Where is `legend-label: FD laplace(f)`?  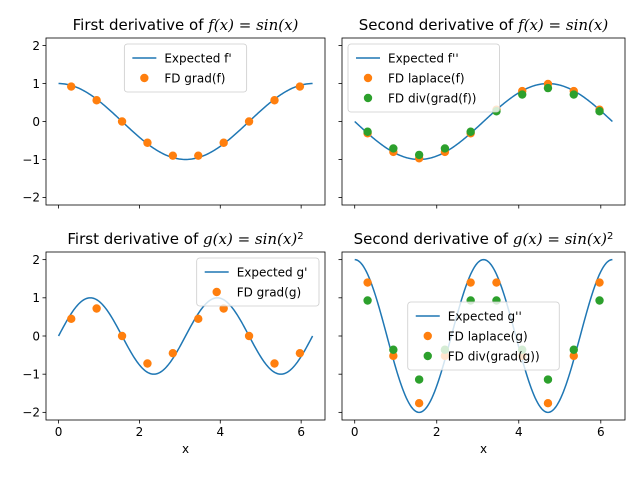 legend-label: FD laplace(f) is located at coordinates (426, 78).